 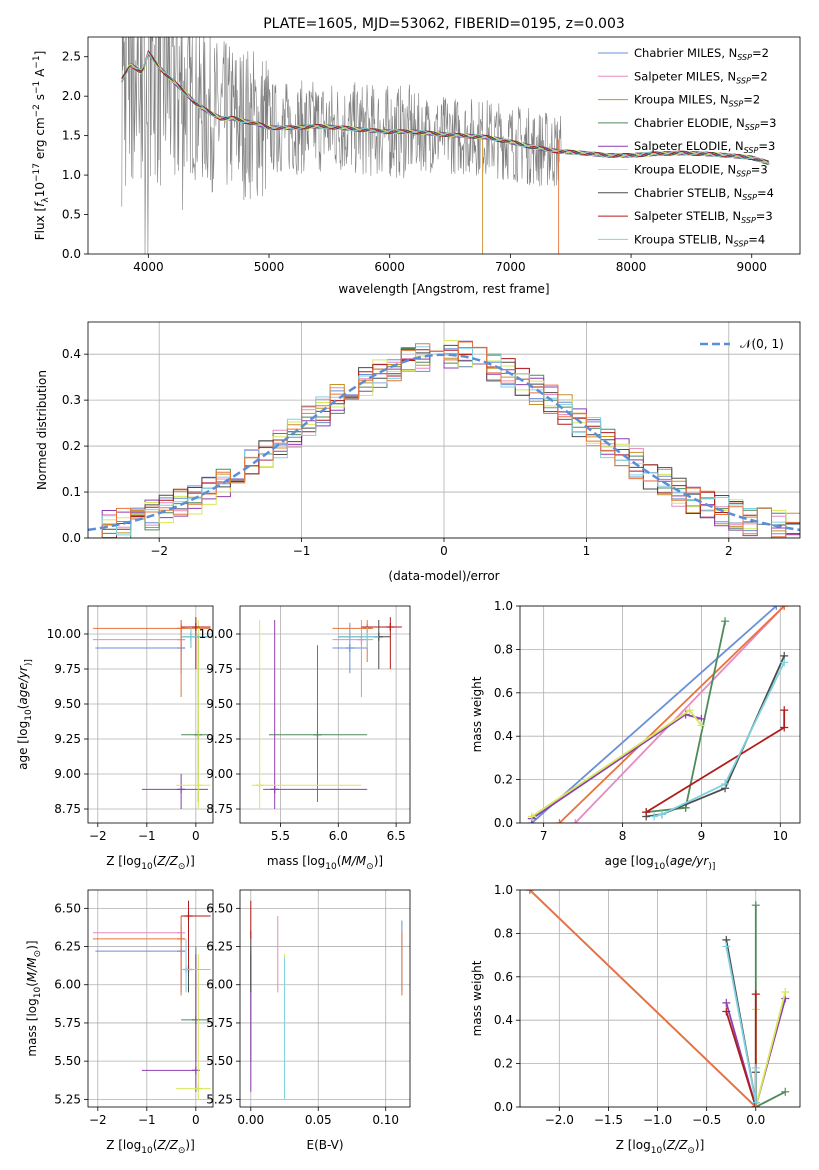 What do you see at coordinates (155, 1145) in the screenshot?
I see `x-axis-label-part: (` at bounding box center [155, 1145].